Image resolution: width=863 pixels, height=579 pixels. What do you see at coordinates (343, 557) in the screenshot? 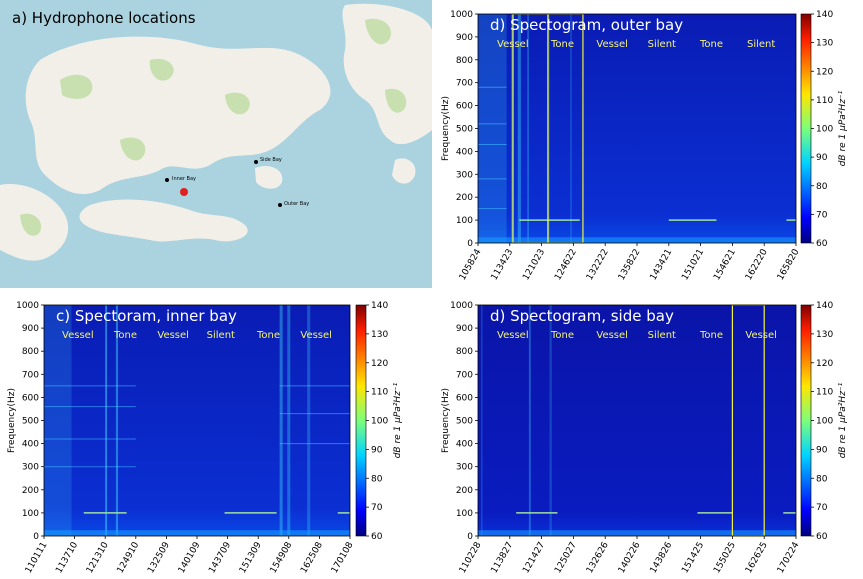
I see `x-tick-label: 170108` at bounding box center [343, 557].